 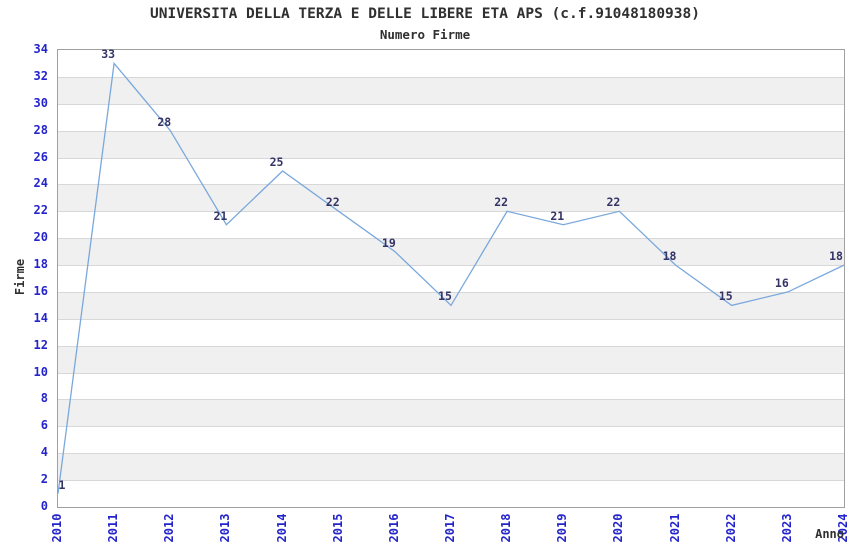 I want to click on point-label: 16, so click(x=781, y=282).